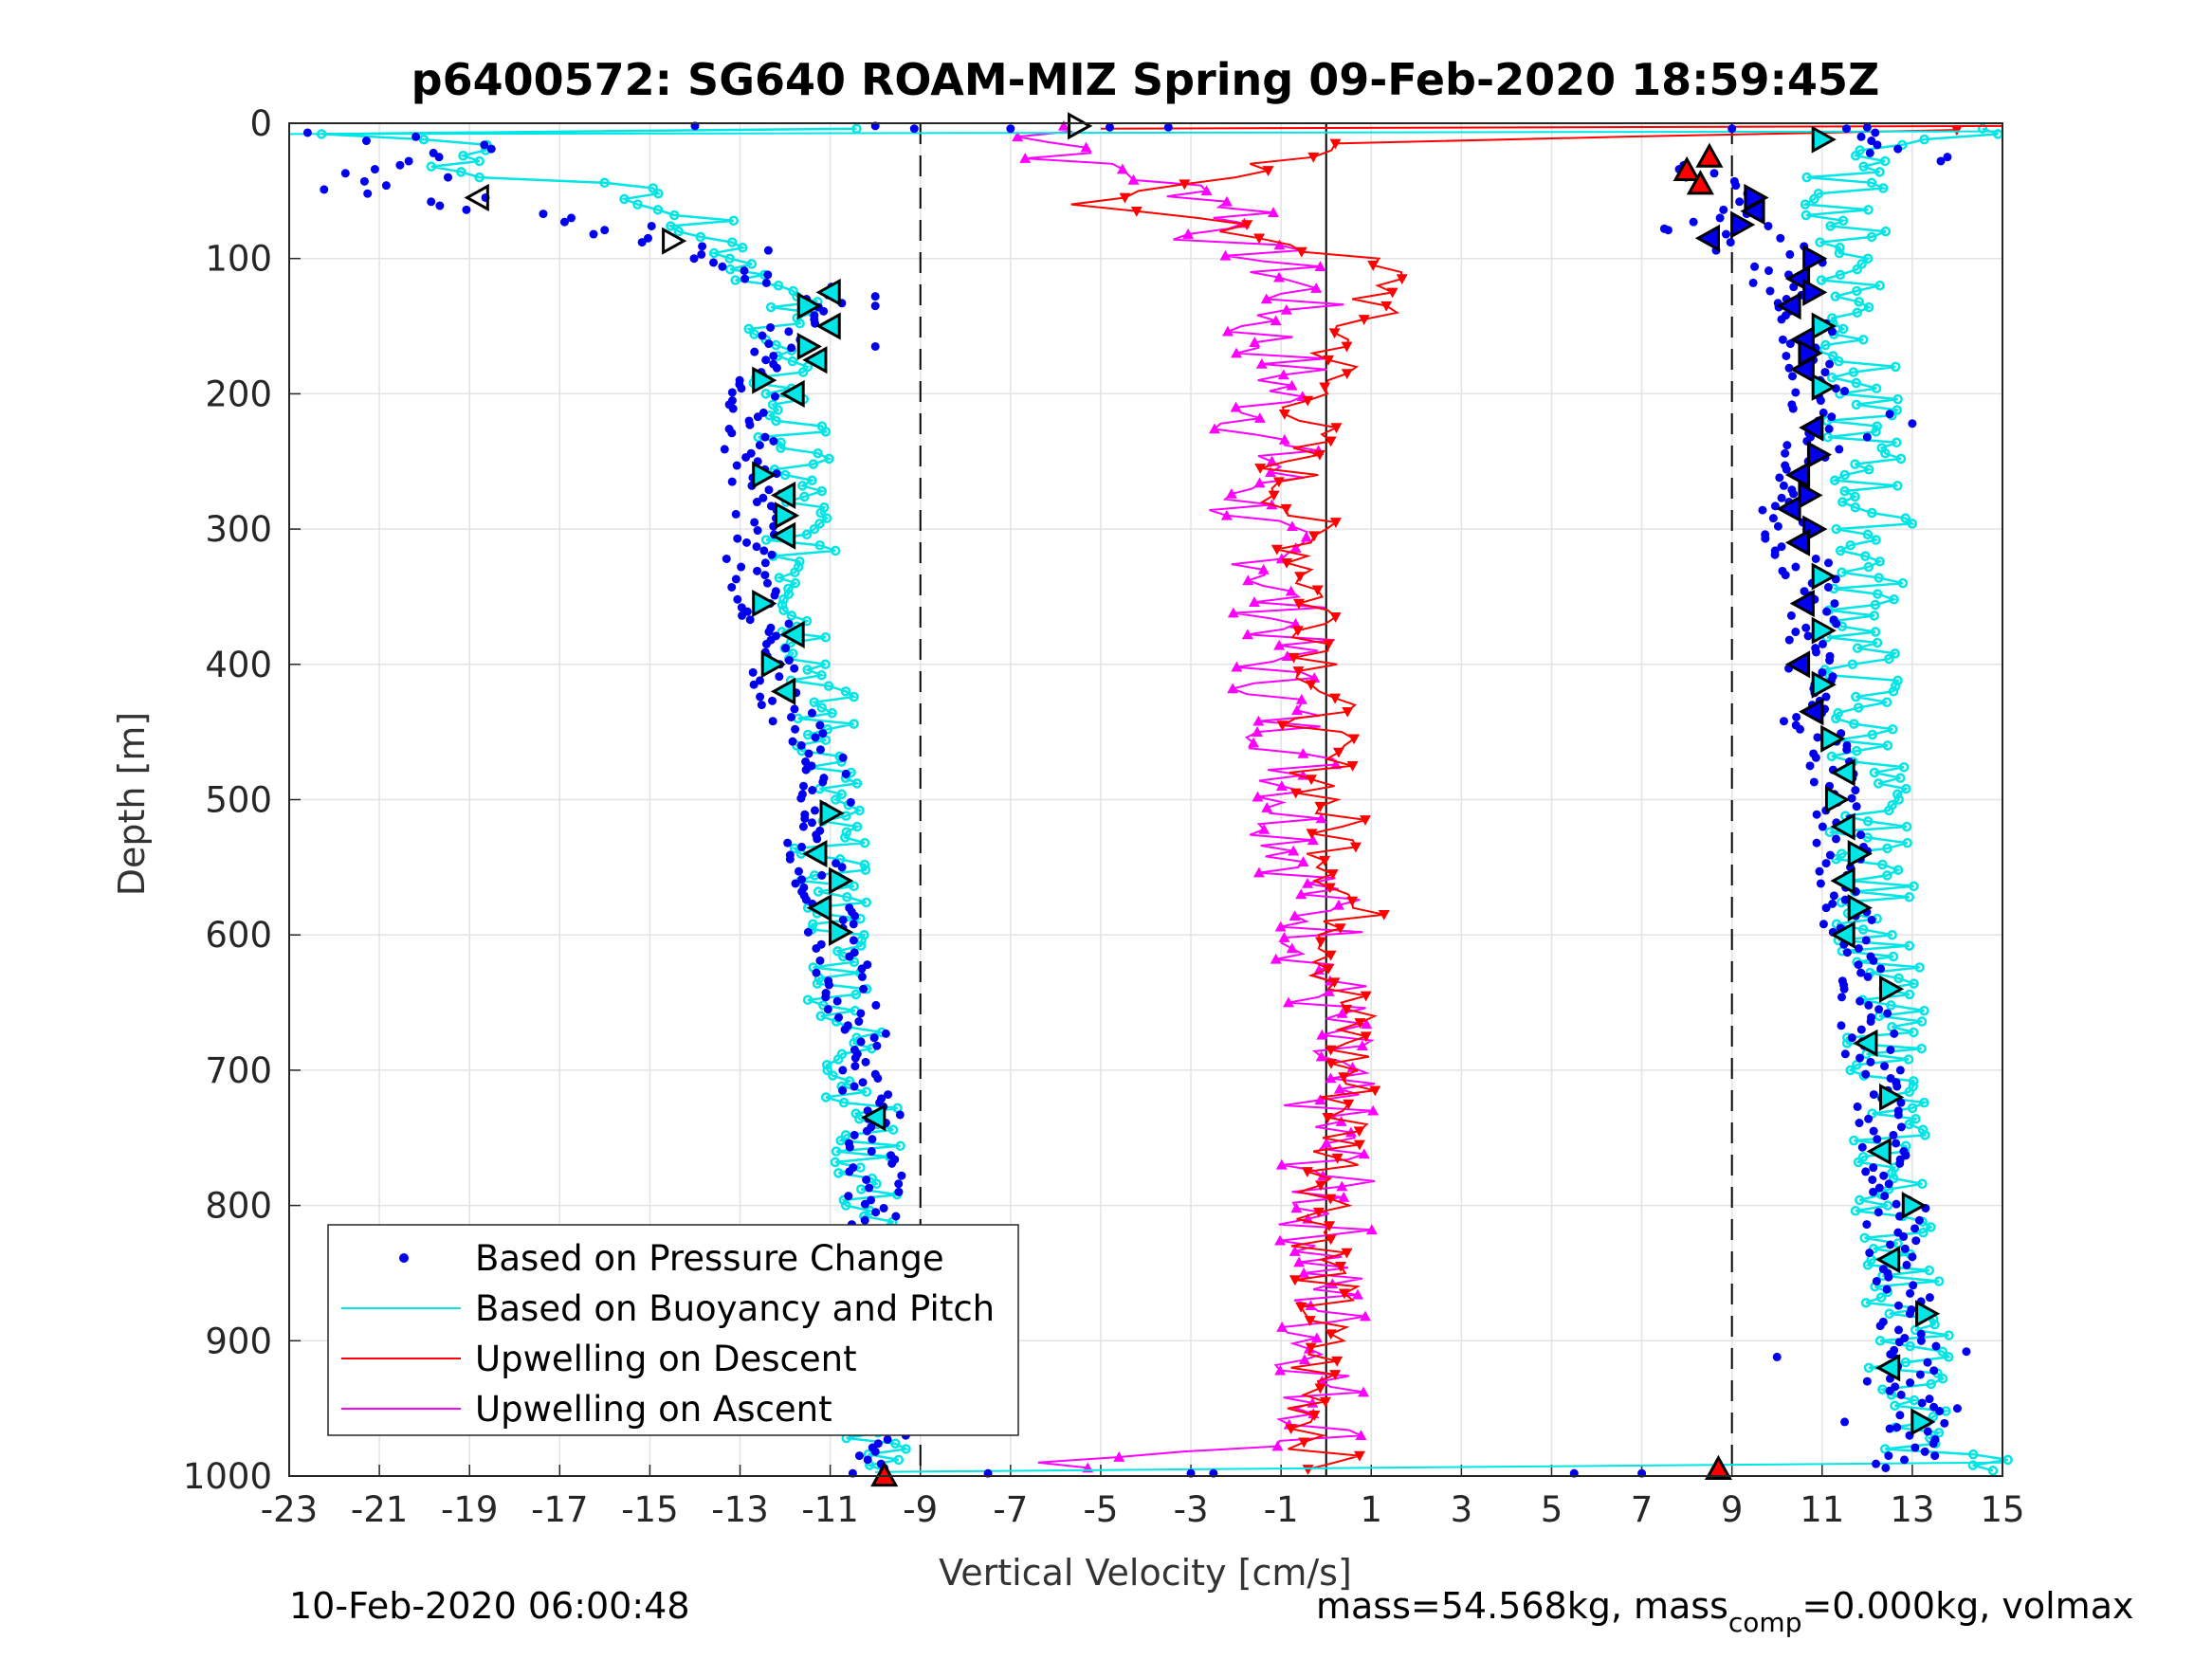 Image resolution: width=2212 pixels, height=1659 pixels. What do you see at coordinates (1967, 1606) in the screenshot?
I see `mass-rest: =0.000kg, volmax` at bounding box center [1967, 1606].